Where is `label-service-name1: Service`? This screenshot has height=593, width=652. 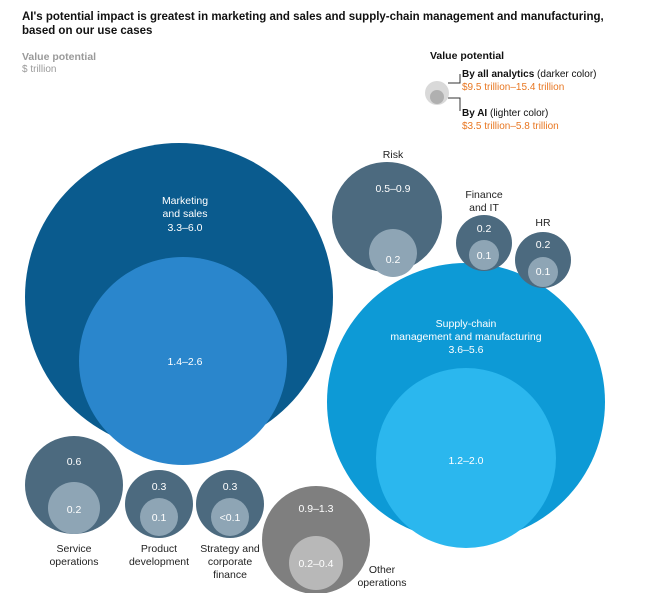
label-service-name1: Service is located at coordinates (73, 549).